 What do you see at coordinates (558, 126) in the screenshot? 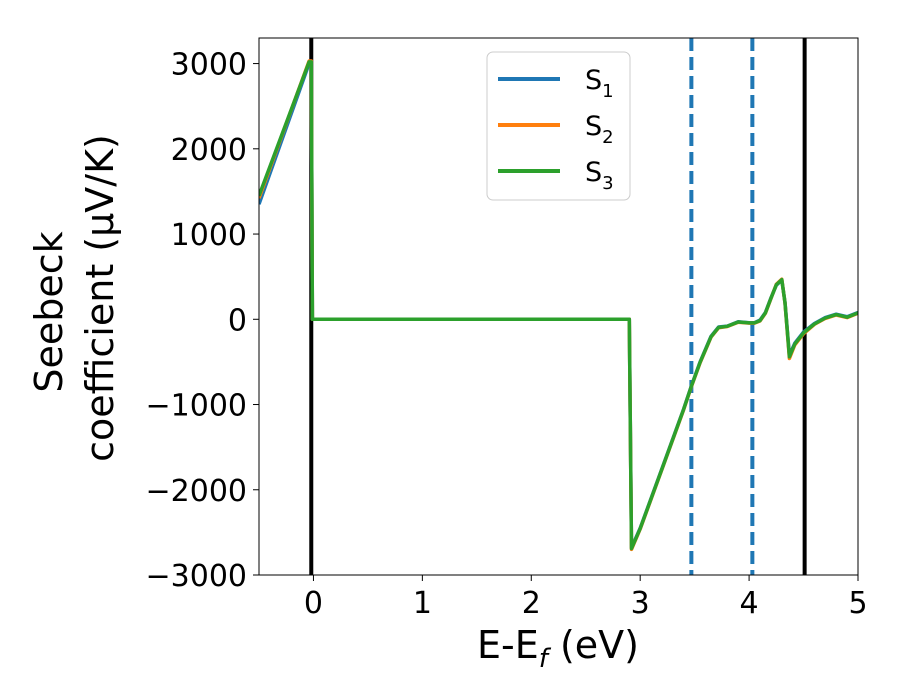
I see `legend: S1 S2 S3` at bounding box center [558, 126].